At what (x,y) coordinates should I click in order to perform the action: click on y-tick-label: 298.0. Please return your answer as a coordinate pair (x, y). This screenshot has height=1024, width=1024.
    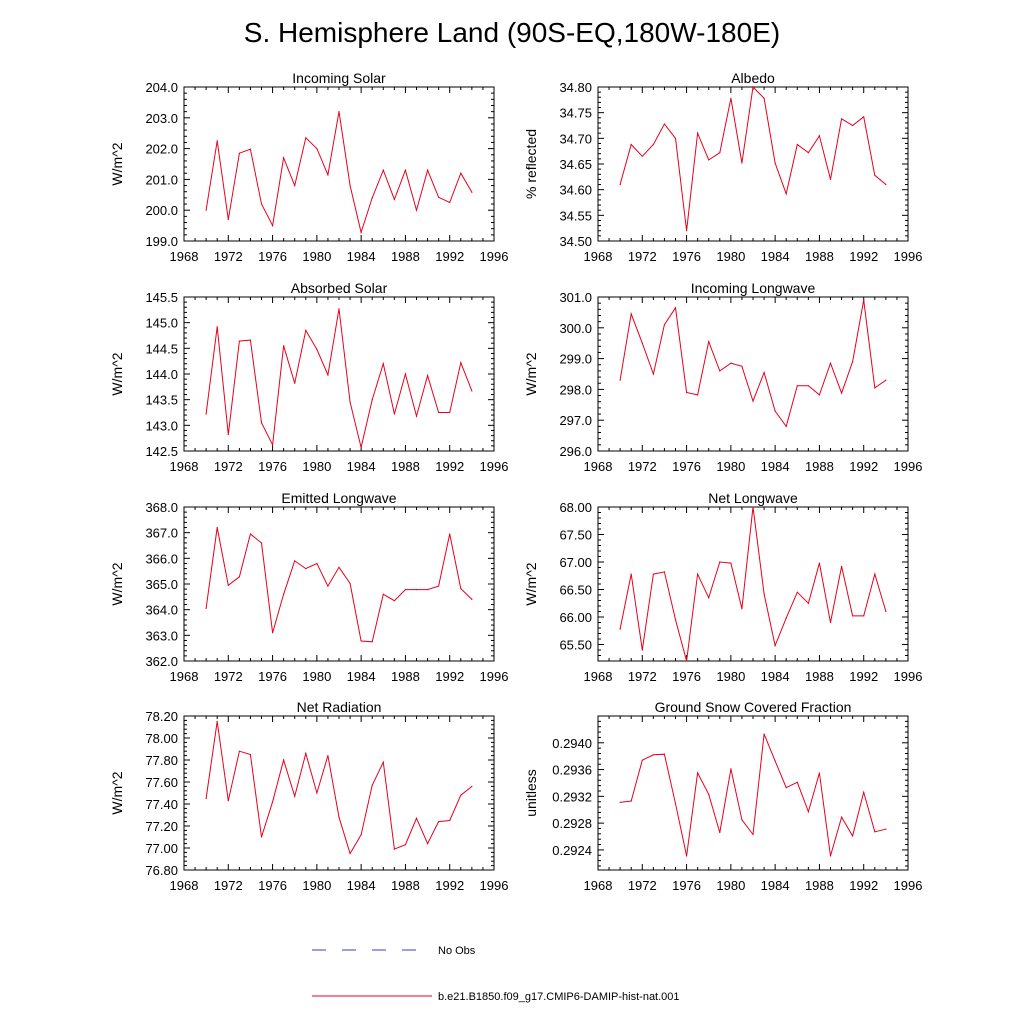
    Looking at the image, I should click on (575, 389).